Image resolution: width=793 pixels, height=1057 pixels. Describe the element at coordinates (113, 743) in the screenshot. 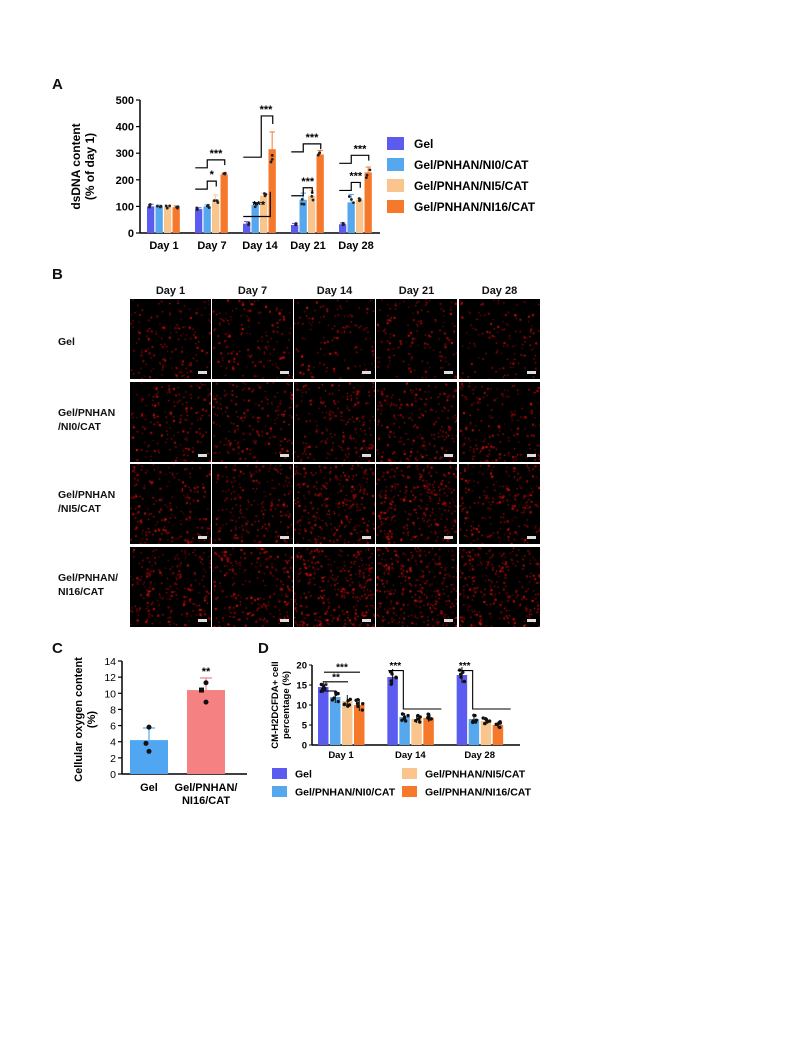

I see `y-tick-label: 4` at that location.